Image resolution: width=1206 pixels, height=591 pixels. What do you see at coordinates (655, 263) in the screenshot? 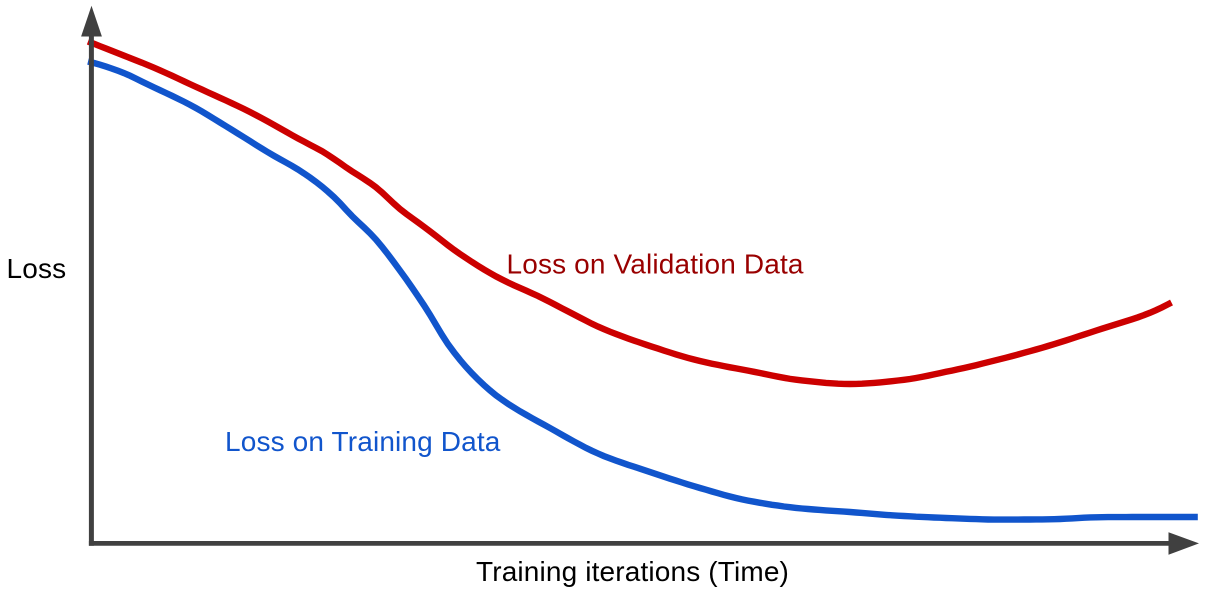
I see `svg-text: Loss on Validation Data` at bounding box center [655, 263].